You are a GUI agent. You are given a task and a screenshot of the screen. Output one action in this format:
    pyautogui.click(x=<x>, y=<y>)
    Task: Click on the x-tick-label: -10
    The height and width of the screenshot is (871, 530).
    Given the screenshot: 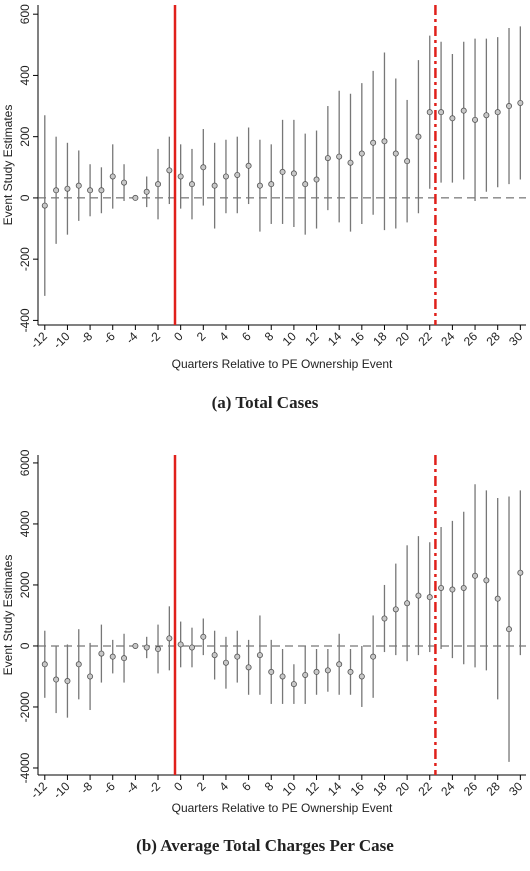 What is the action you would take?
    pyautogui.click(x=61, y=790)
    